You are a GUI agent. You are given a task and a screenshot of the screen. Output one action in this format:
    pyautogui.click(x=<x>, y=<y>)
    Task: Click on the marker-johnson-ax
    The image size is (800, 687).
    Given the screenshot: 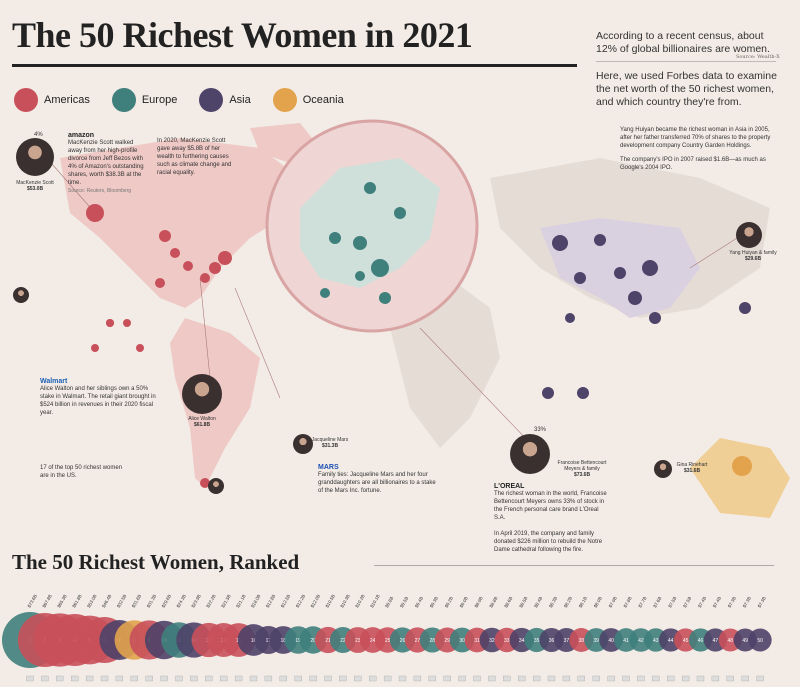 What is the action you would take?
    pyautogui.click(x=370, y=188)
    